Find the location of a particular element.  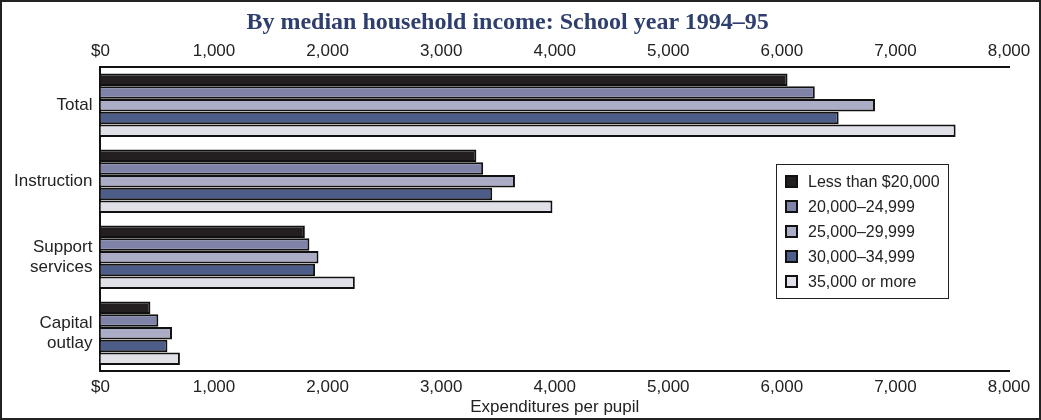

legend-label: 20,000–24,999 is located at coordinates (861, 206).